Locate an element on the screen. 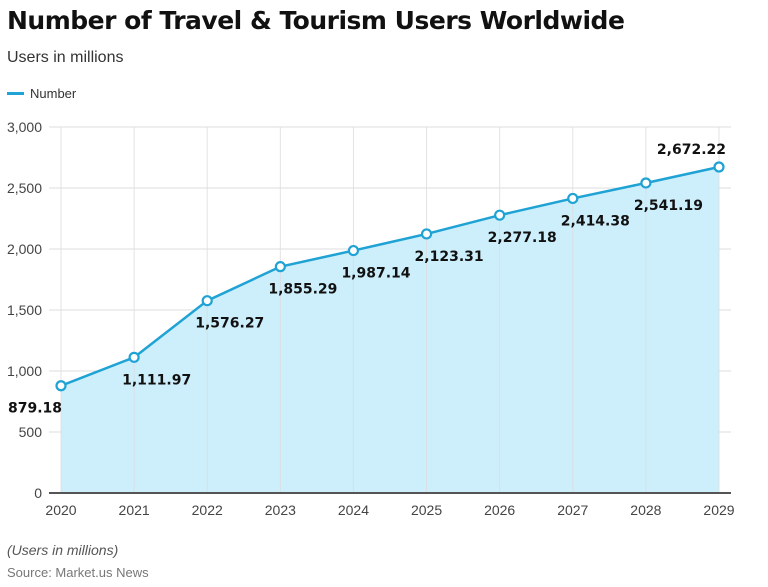 This screenshot has height=587, width=768. legend: Number is located at coordinates (41, 93).